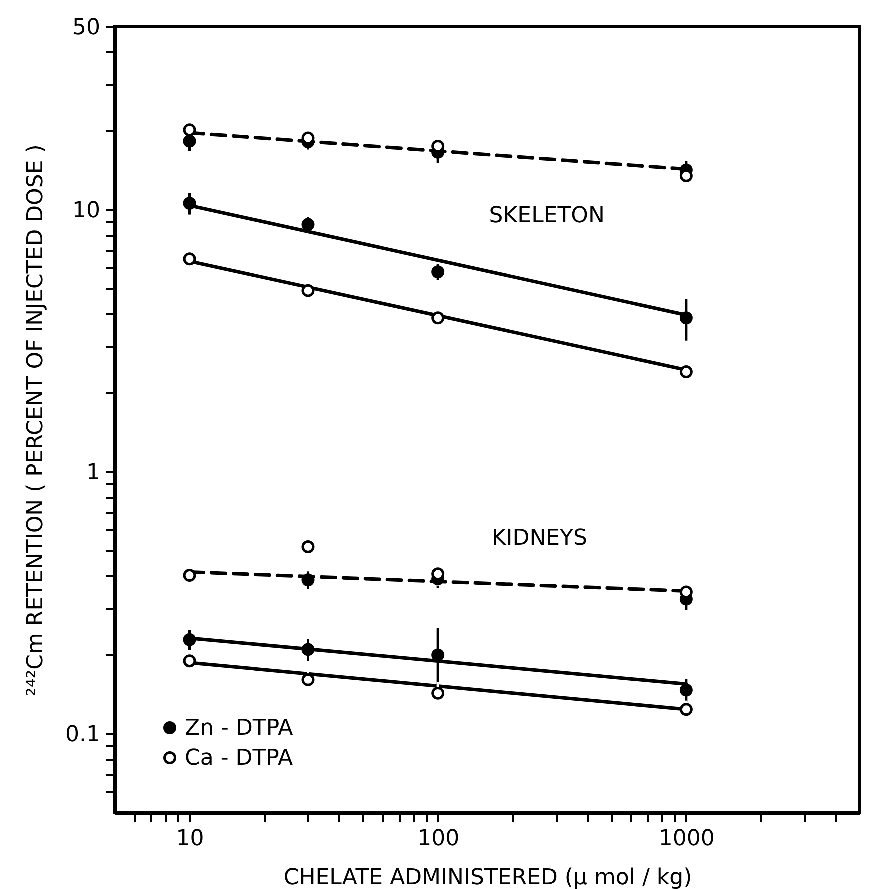  I want to click on y-tick-label: 50, so click(86, 28).